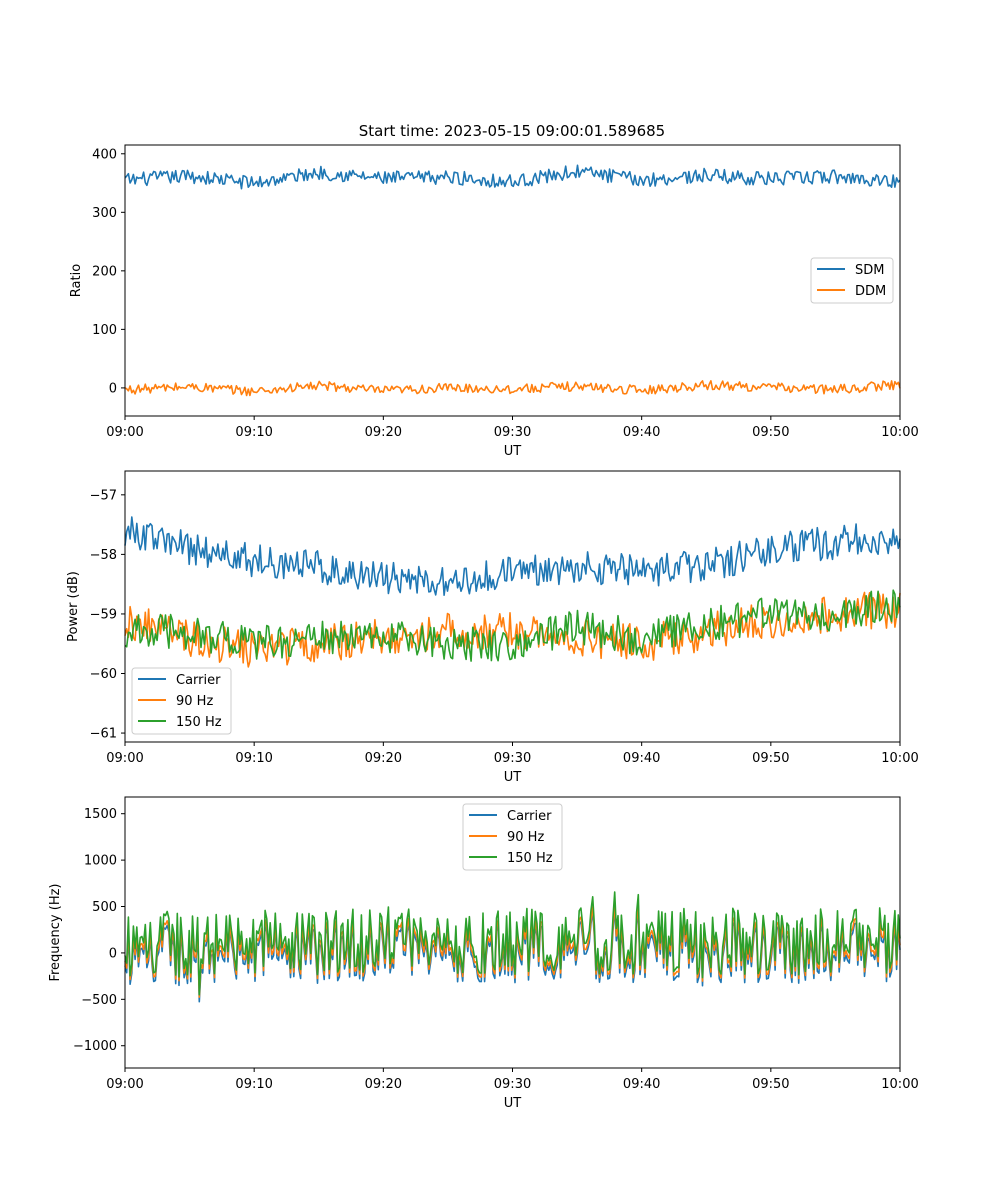 The image size is (1000, 1200). Describe the element at coordinates (99, 1000) in the screenshot. I see `y-tick-label: −500` at that location.